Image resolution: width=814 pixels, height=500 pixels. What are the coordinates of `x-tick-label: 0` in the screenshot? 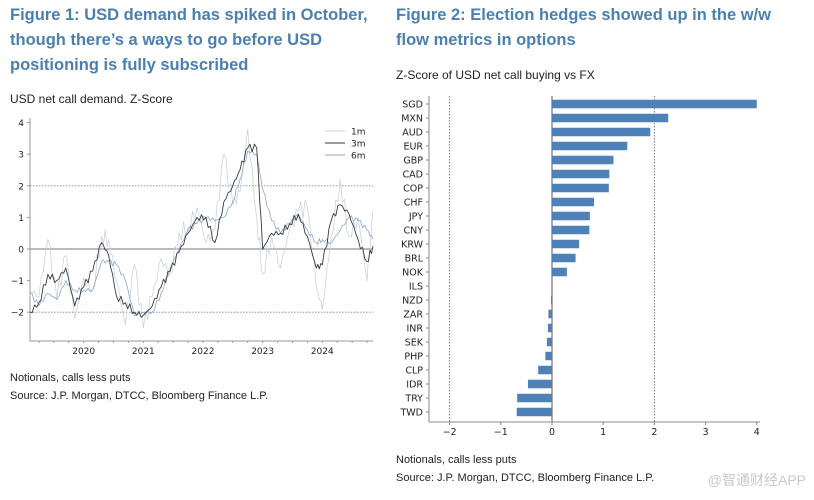 It's located at (552, 432).